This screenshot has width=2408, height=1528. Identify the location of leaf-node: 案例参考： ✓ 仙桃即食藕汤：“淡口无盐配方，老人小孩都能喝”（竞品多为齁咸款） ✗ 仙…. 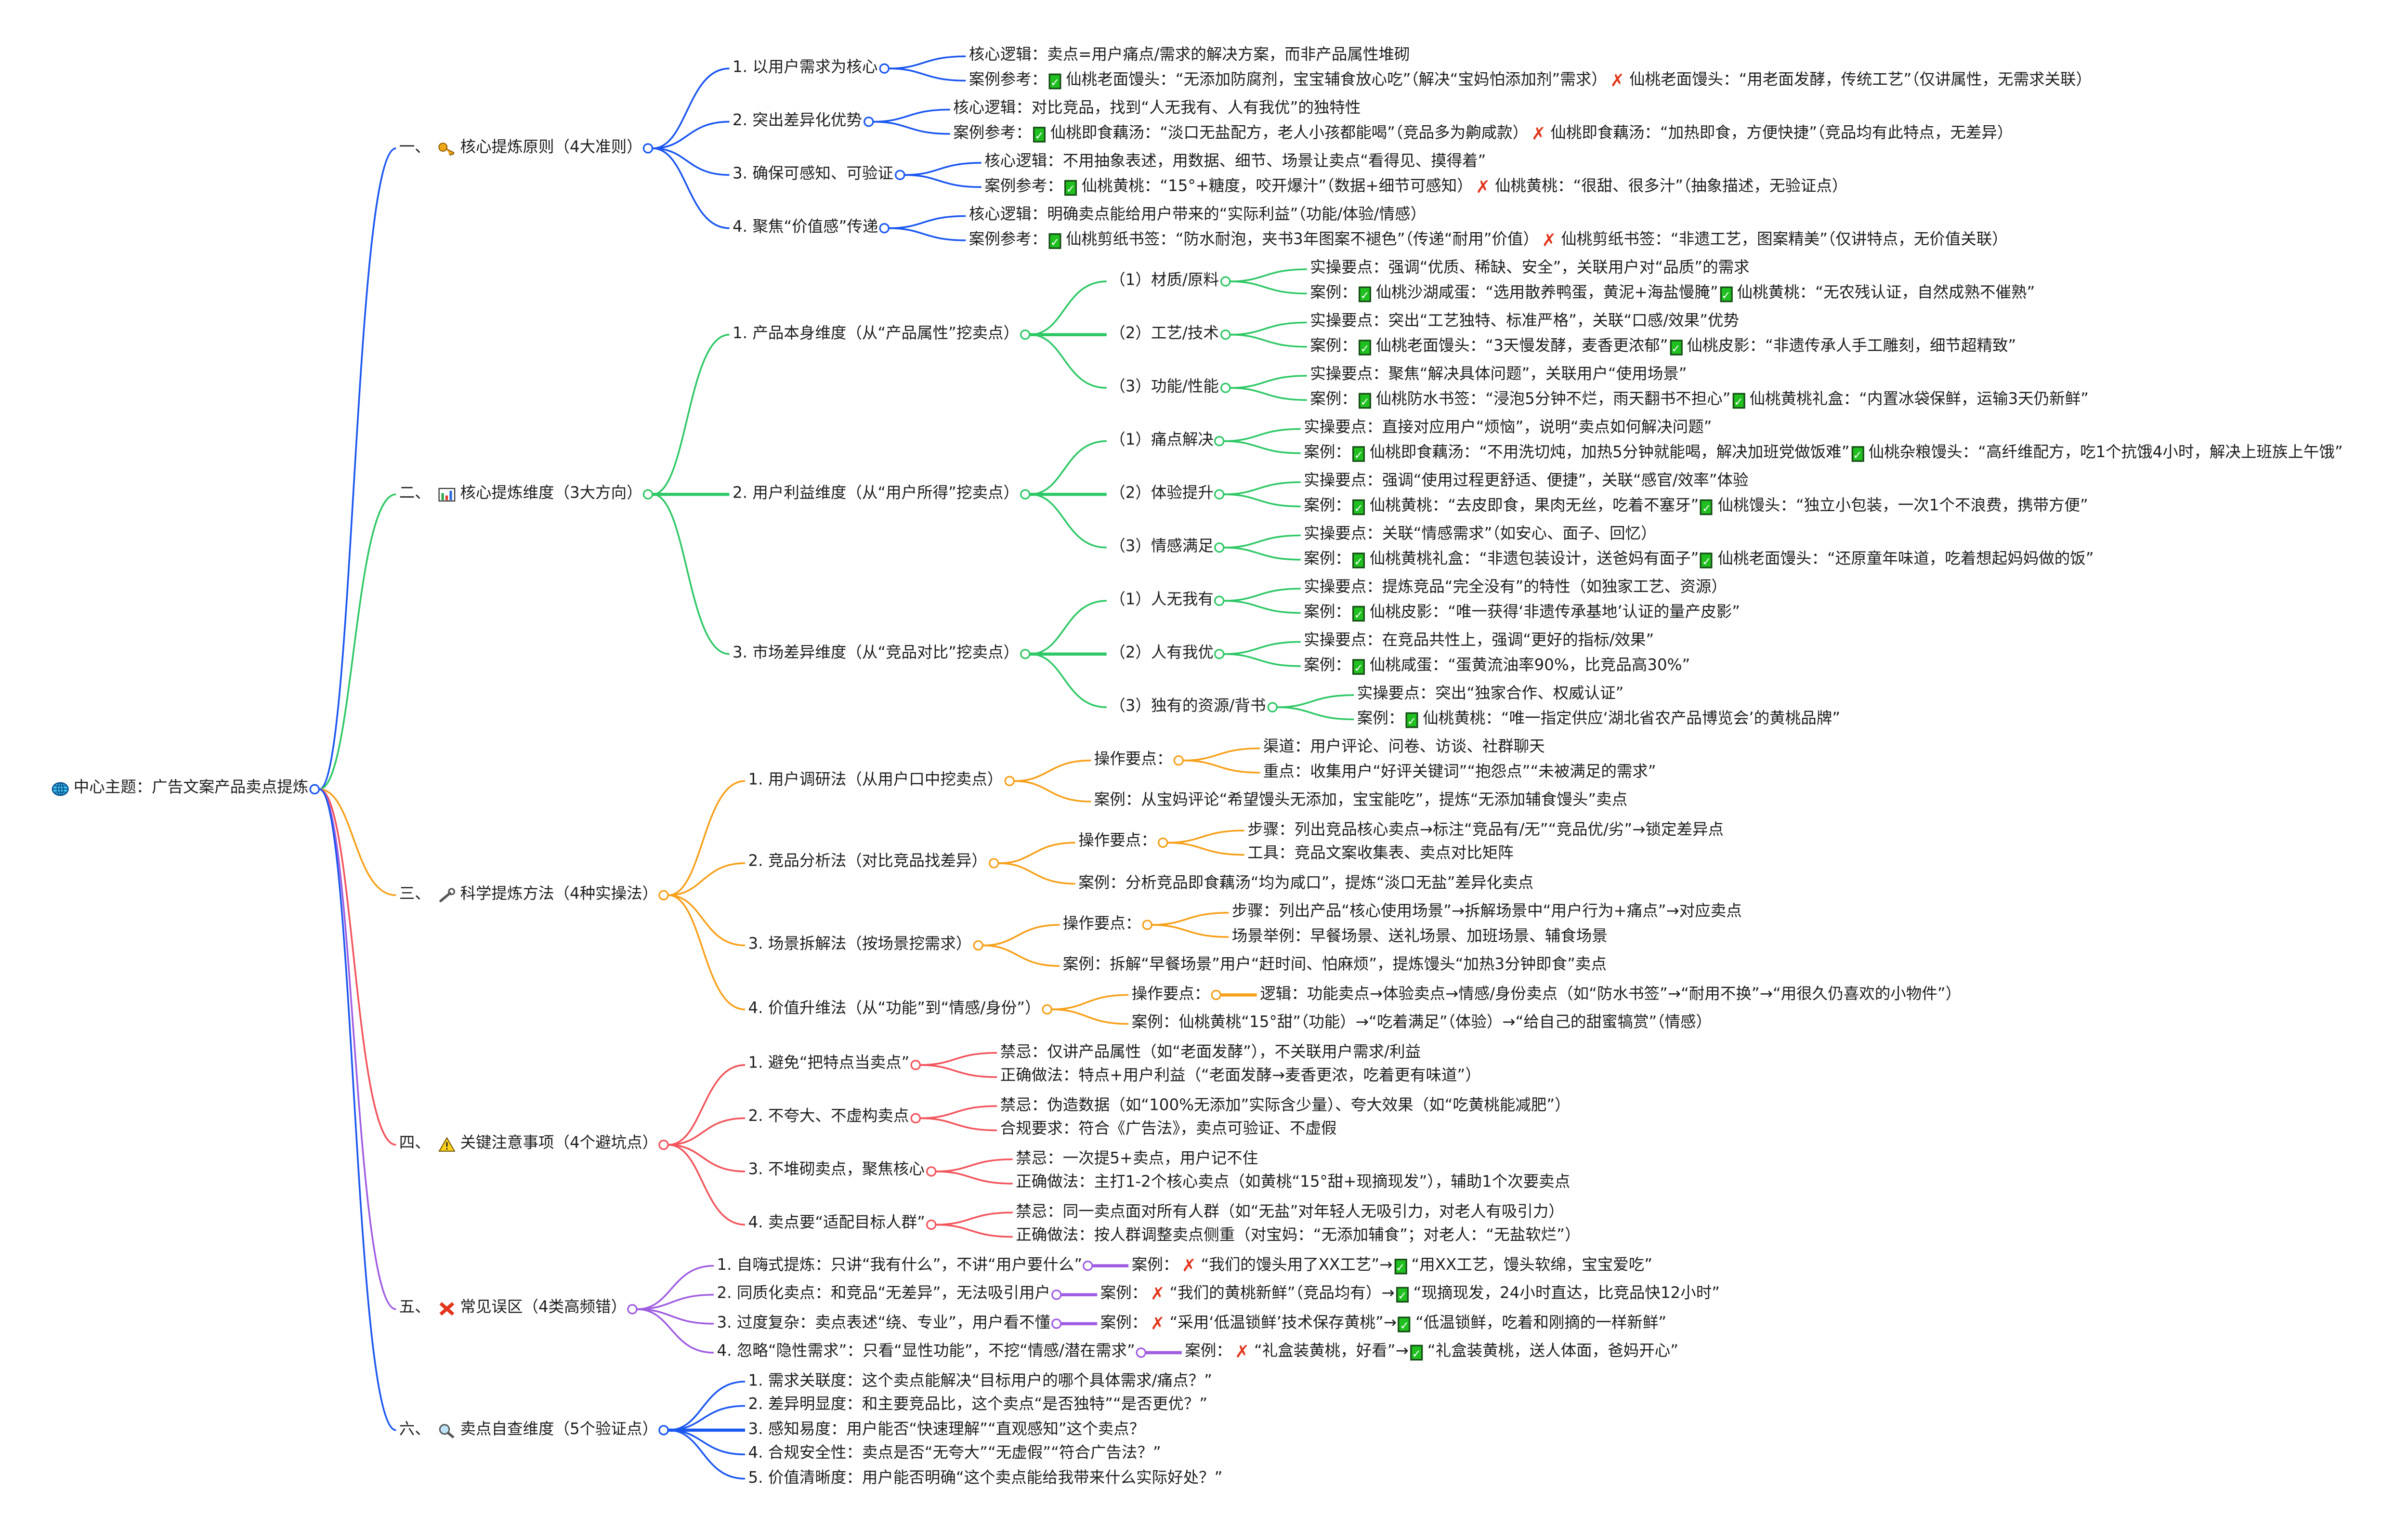
(1483, 133).